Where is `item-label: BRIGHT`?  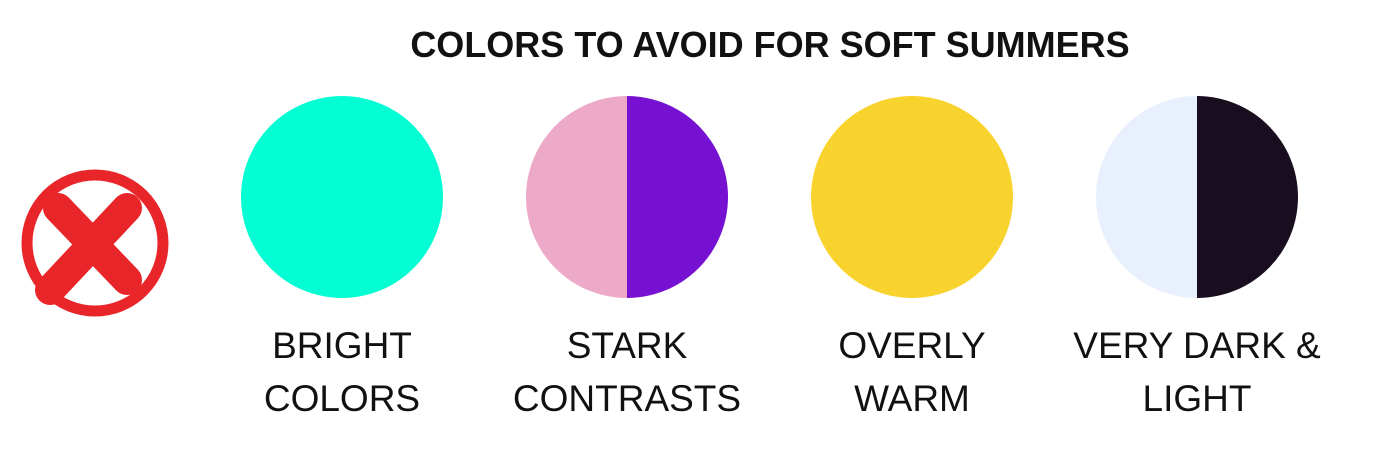 item-label: BRIGHT is located at coordinates (342, 345).